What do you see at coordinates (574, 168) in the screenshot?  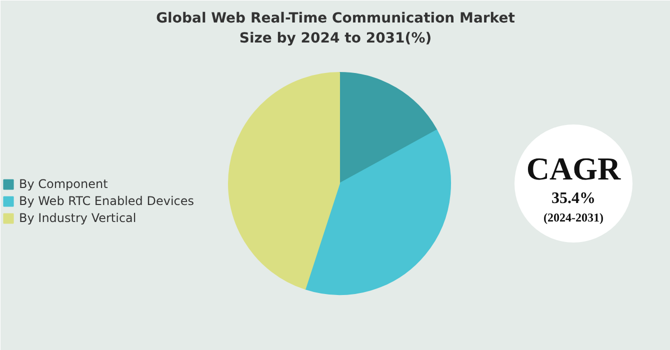 I see `text: CAGR` at bounding box center [574, 168].